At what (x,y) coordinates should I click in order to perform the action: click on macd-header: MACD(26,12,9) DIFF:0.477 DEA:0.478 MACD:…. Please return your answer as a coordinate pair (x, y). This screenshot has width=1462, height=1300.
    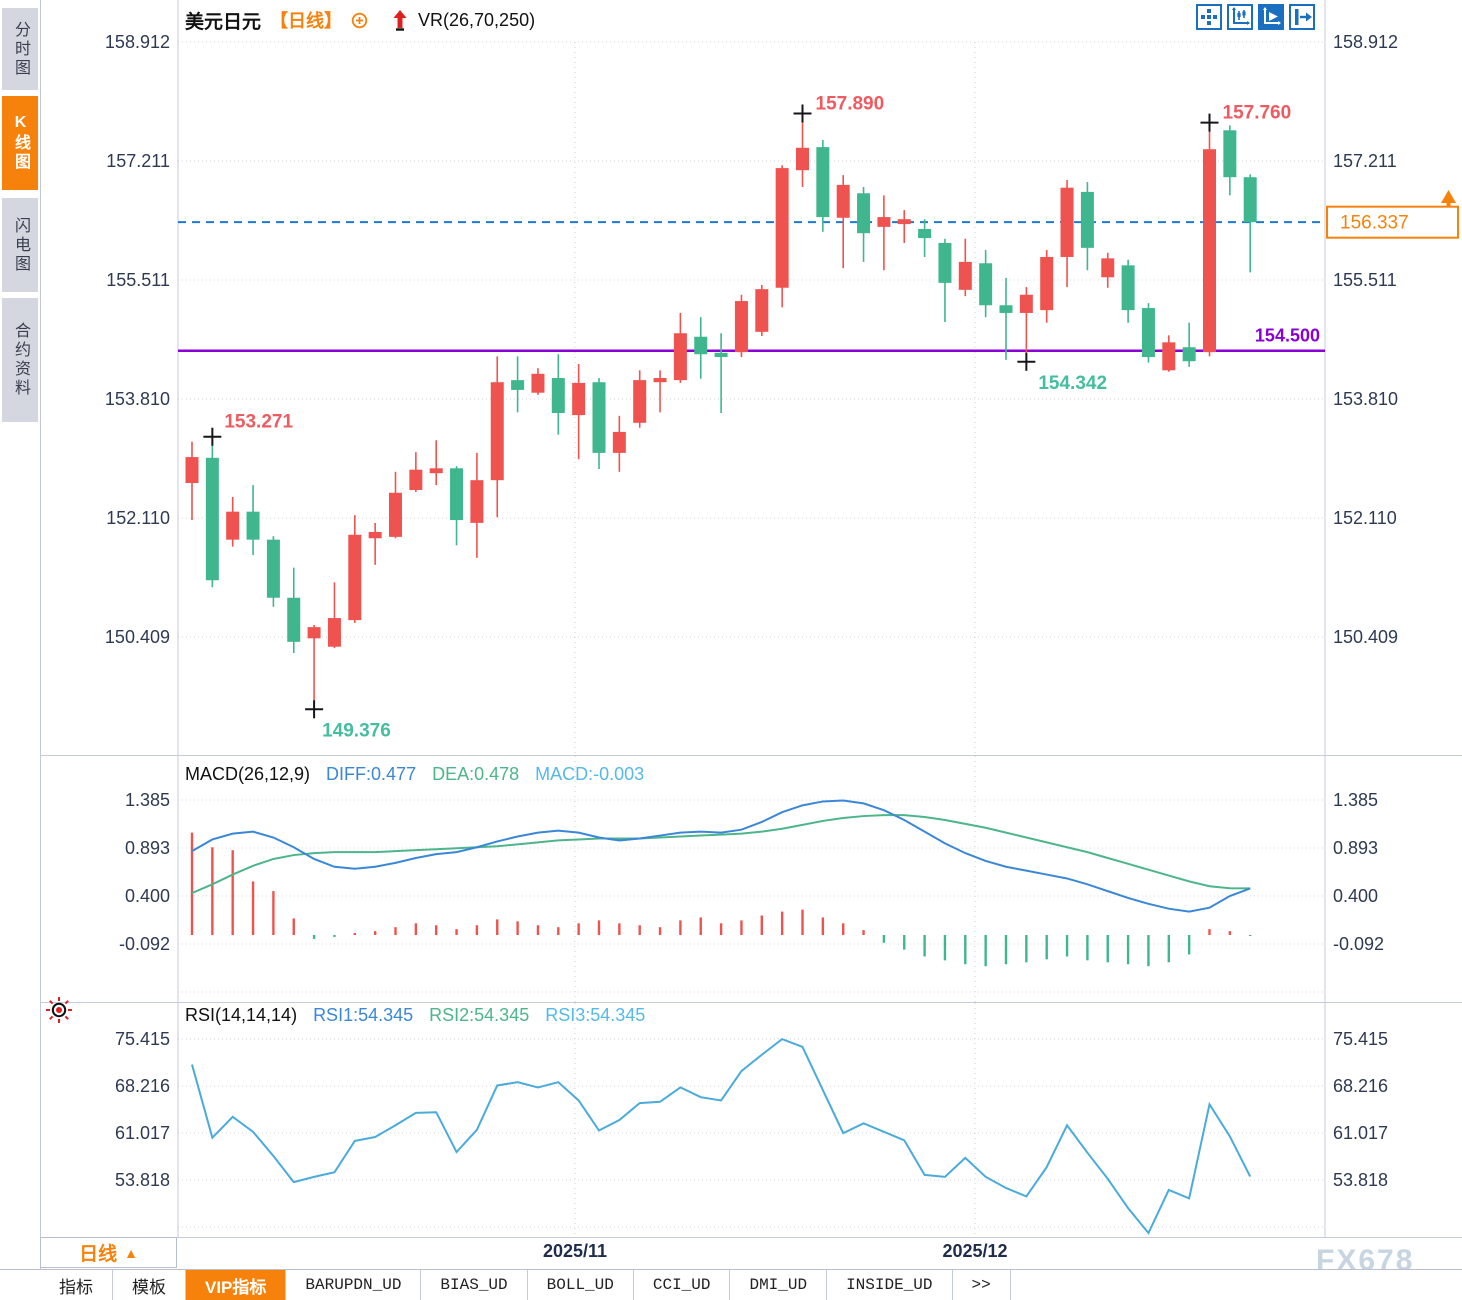
    Looking at the image, I should click on (414, 774).